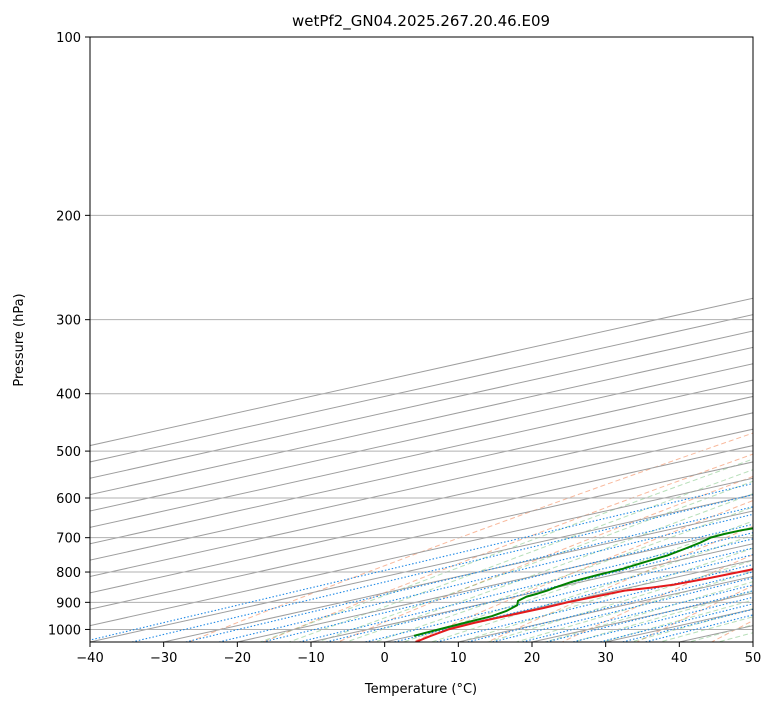 Image resolution: width=775 pixels, height=708 pixels. Describe the element at coordinates (68, 38) in the screenshot. I see `y-tick-label: 100` at that location.